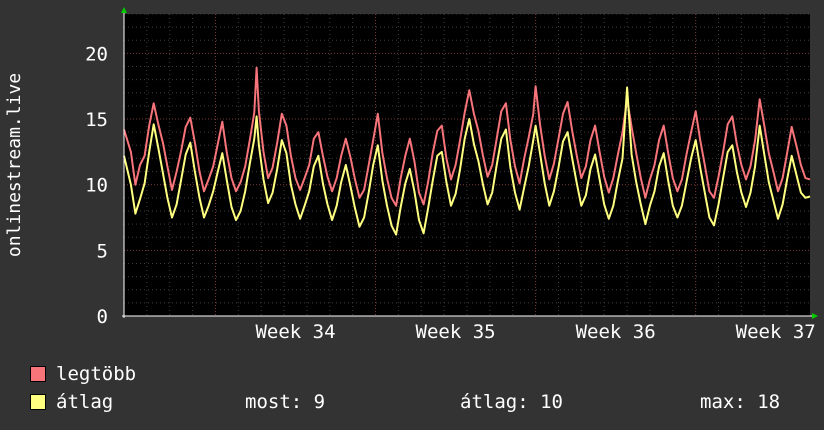  I want to click on stat-avg: átlag: 10, so click(511, 402).